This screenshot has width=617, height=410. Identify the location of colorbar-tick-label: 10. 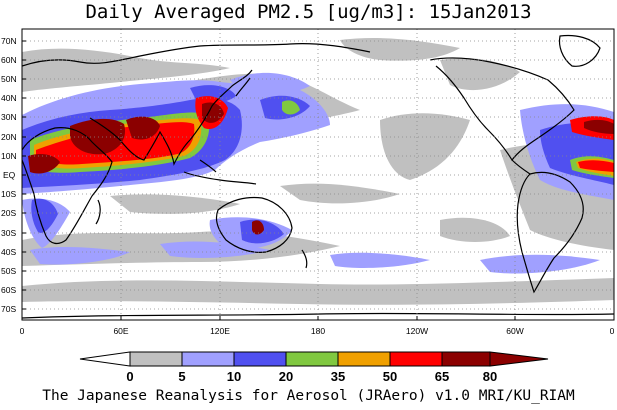
(234, 376).